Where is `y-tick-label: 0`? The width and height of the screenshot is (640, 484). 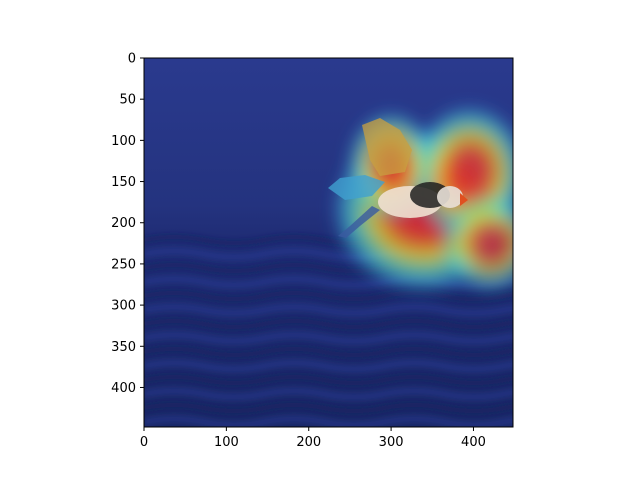
y-tick-label: 0 is located at coordinates (132, 59).